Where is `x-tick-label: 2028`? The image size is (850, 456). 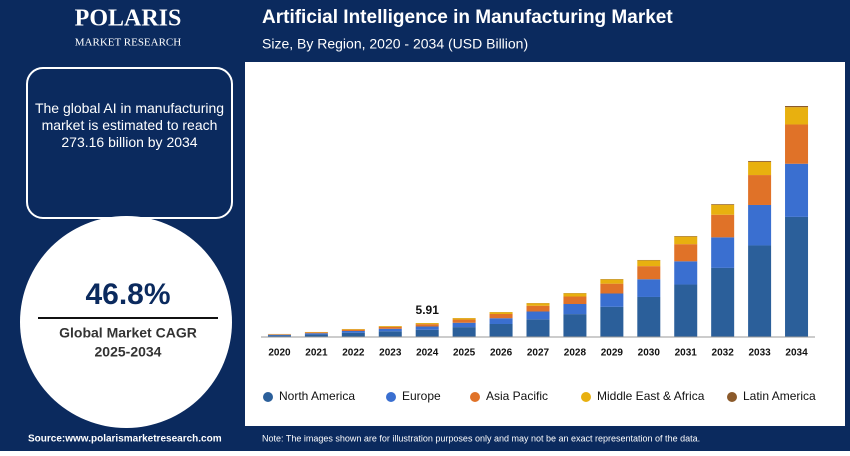 x-tick-label: 2028 is located at coordinates (575, 353).